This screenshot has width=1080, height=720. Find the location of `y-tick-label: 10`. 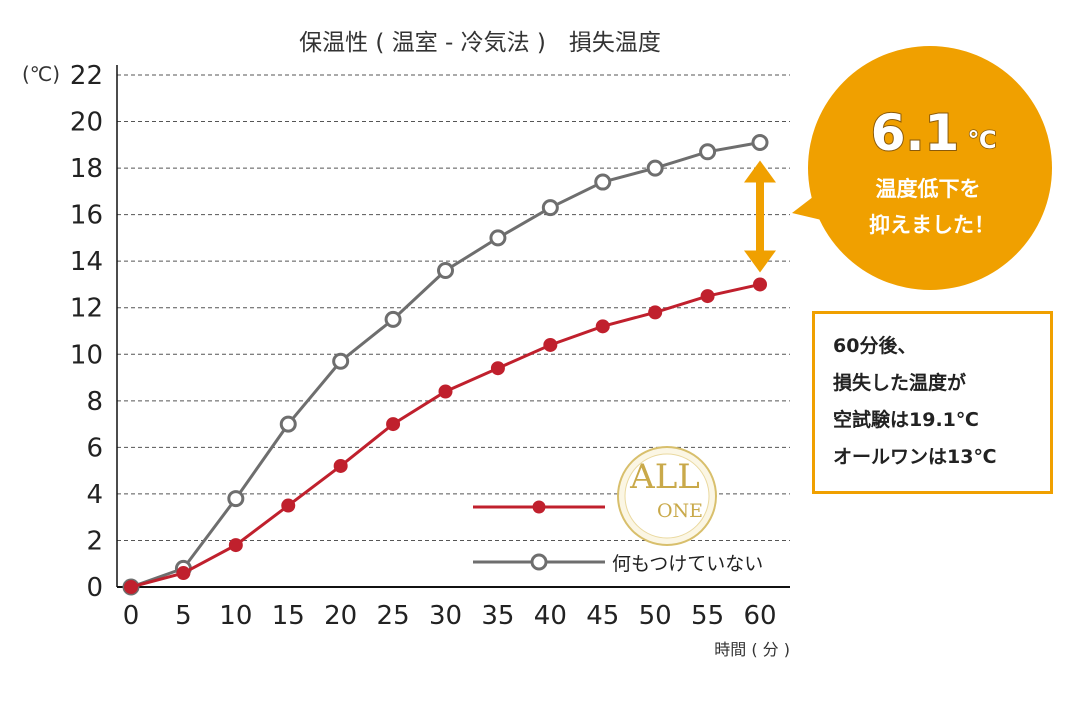

y-tick-label: 10 is located at coordinates (86, 355).